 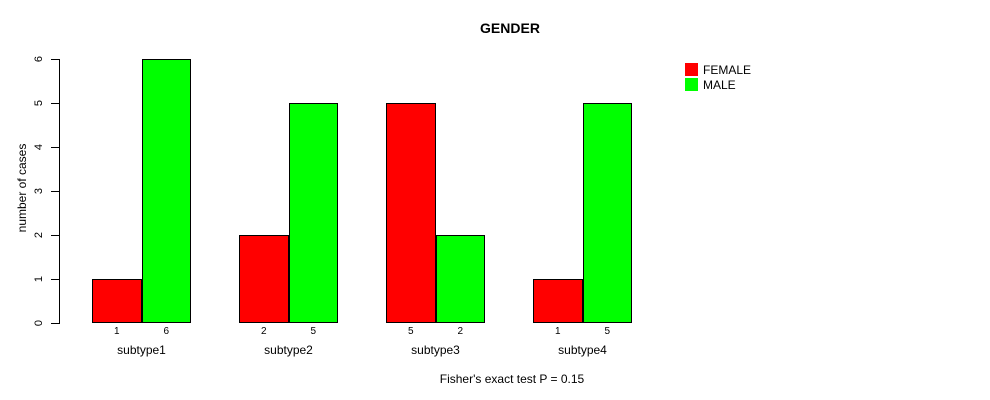 What do you see at coordinates (117, 301) in the screenshot?
I see `bar-female-subtype1` at bounding box center [117, 301].